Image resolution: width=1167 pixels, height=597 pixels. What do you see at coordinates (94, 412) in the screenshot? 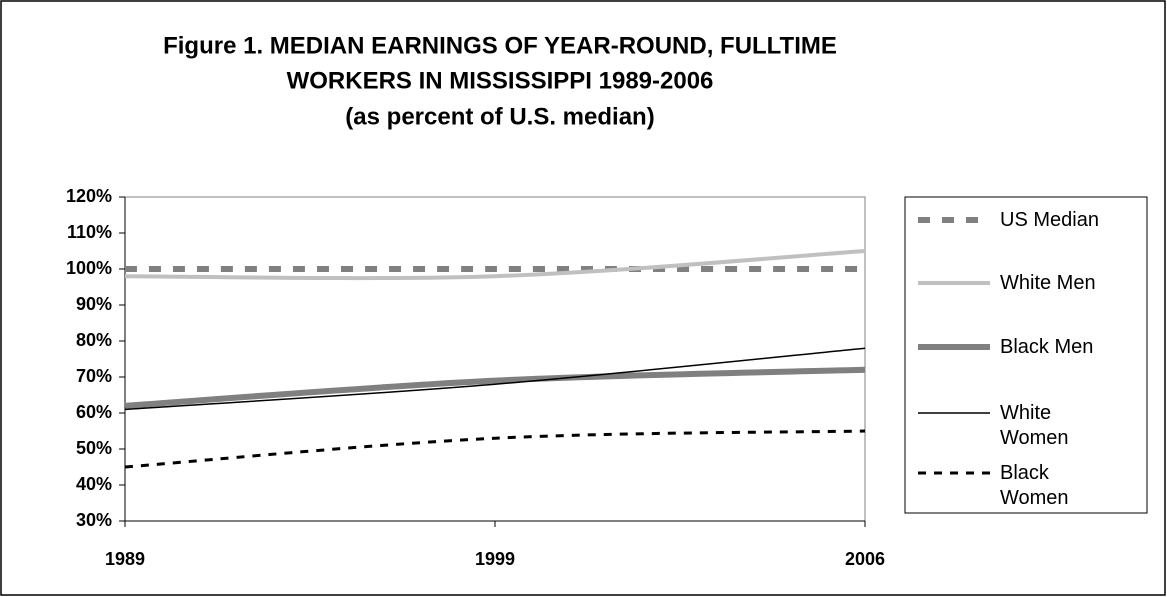
I see `y-tick-label: 60%` at bounding box center [94, 412].